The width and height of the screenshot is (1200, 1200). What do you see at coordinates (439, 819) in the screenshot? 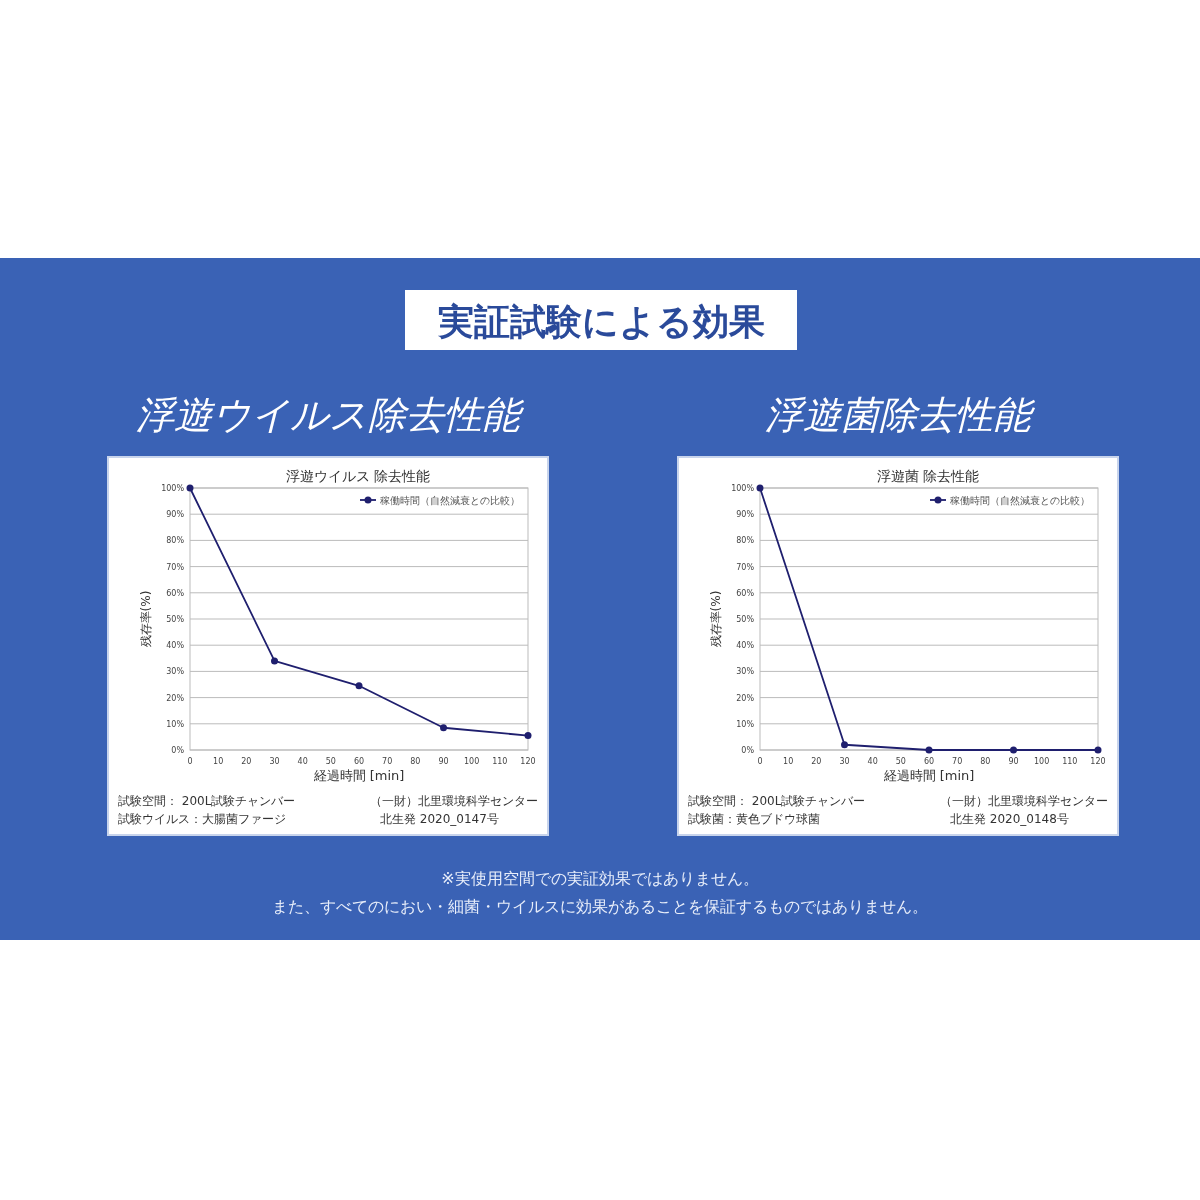
I see `text: 北生発 2020_0147号` at bounding box center [439, 819].